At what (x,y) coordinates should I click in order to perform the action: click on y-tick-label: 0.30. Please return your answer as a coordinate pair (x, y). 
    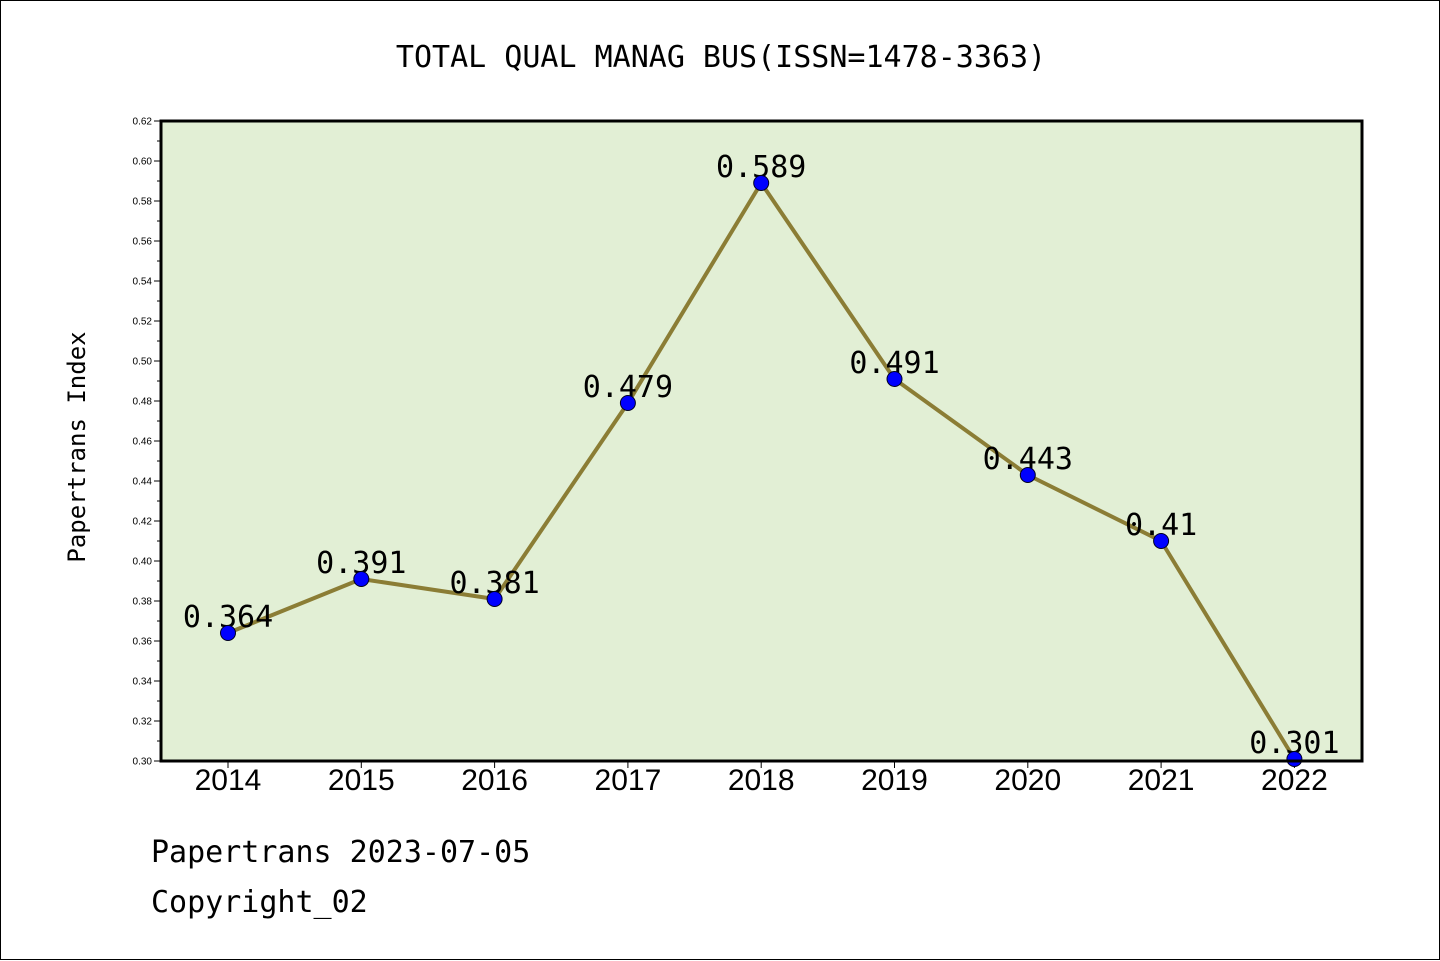
    Looking at the image, I should click on (143, 762).